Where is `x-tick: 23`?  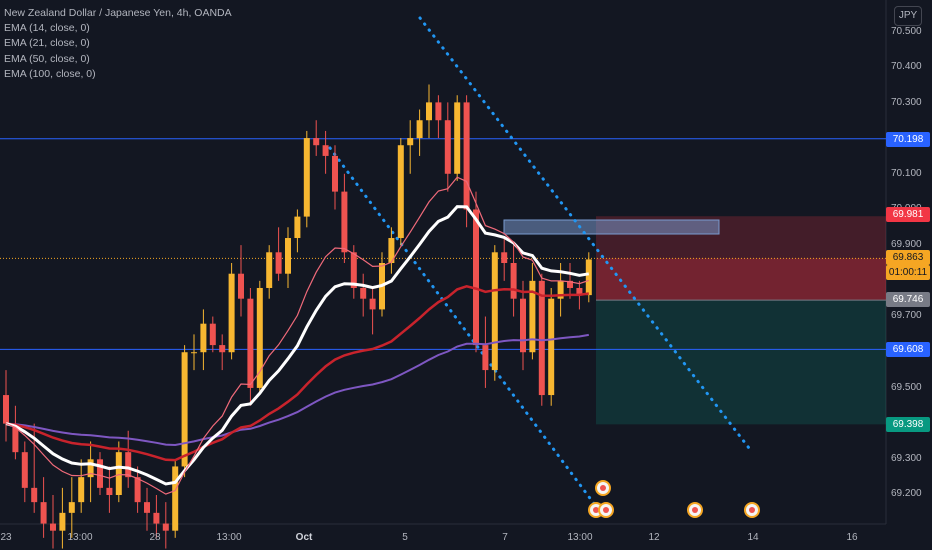 x-tick: 23 is located at coordinates (6, 537).